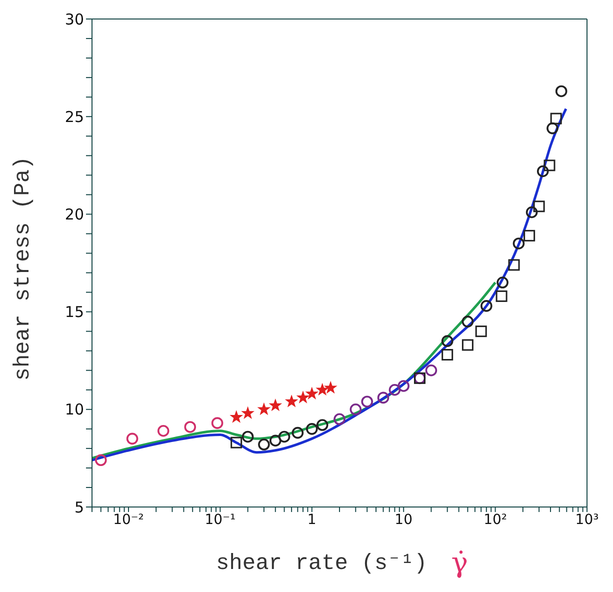 The image size is (613, 592). What do you see at coordinates (496, 520) in the screenshot?
I see `x-tick-label: 10²` at bounding box center [496, 520].